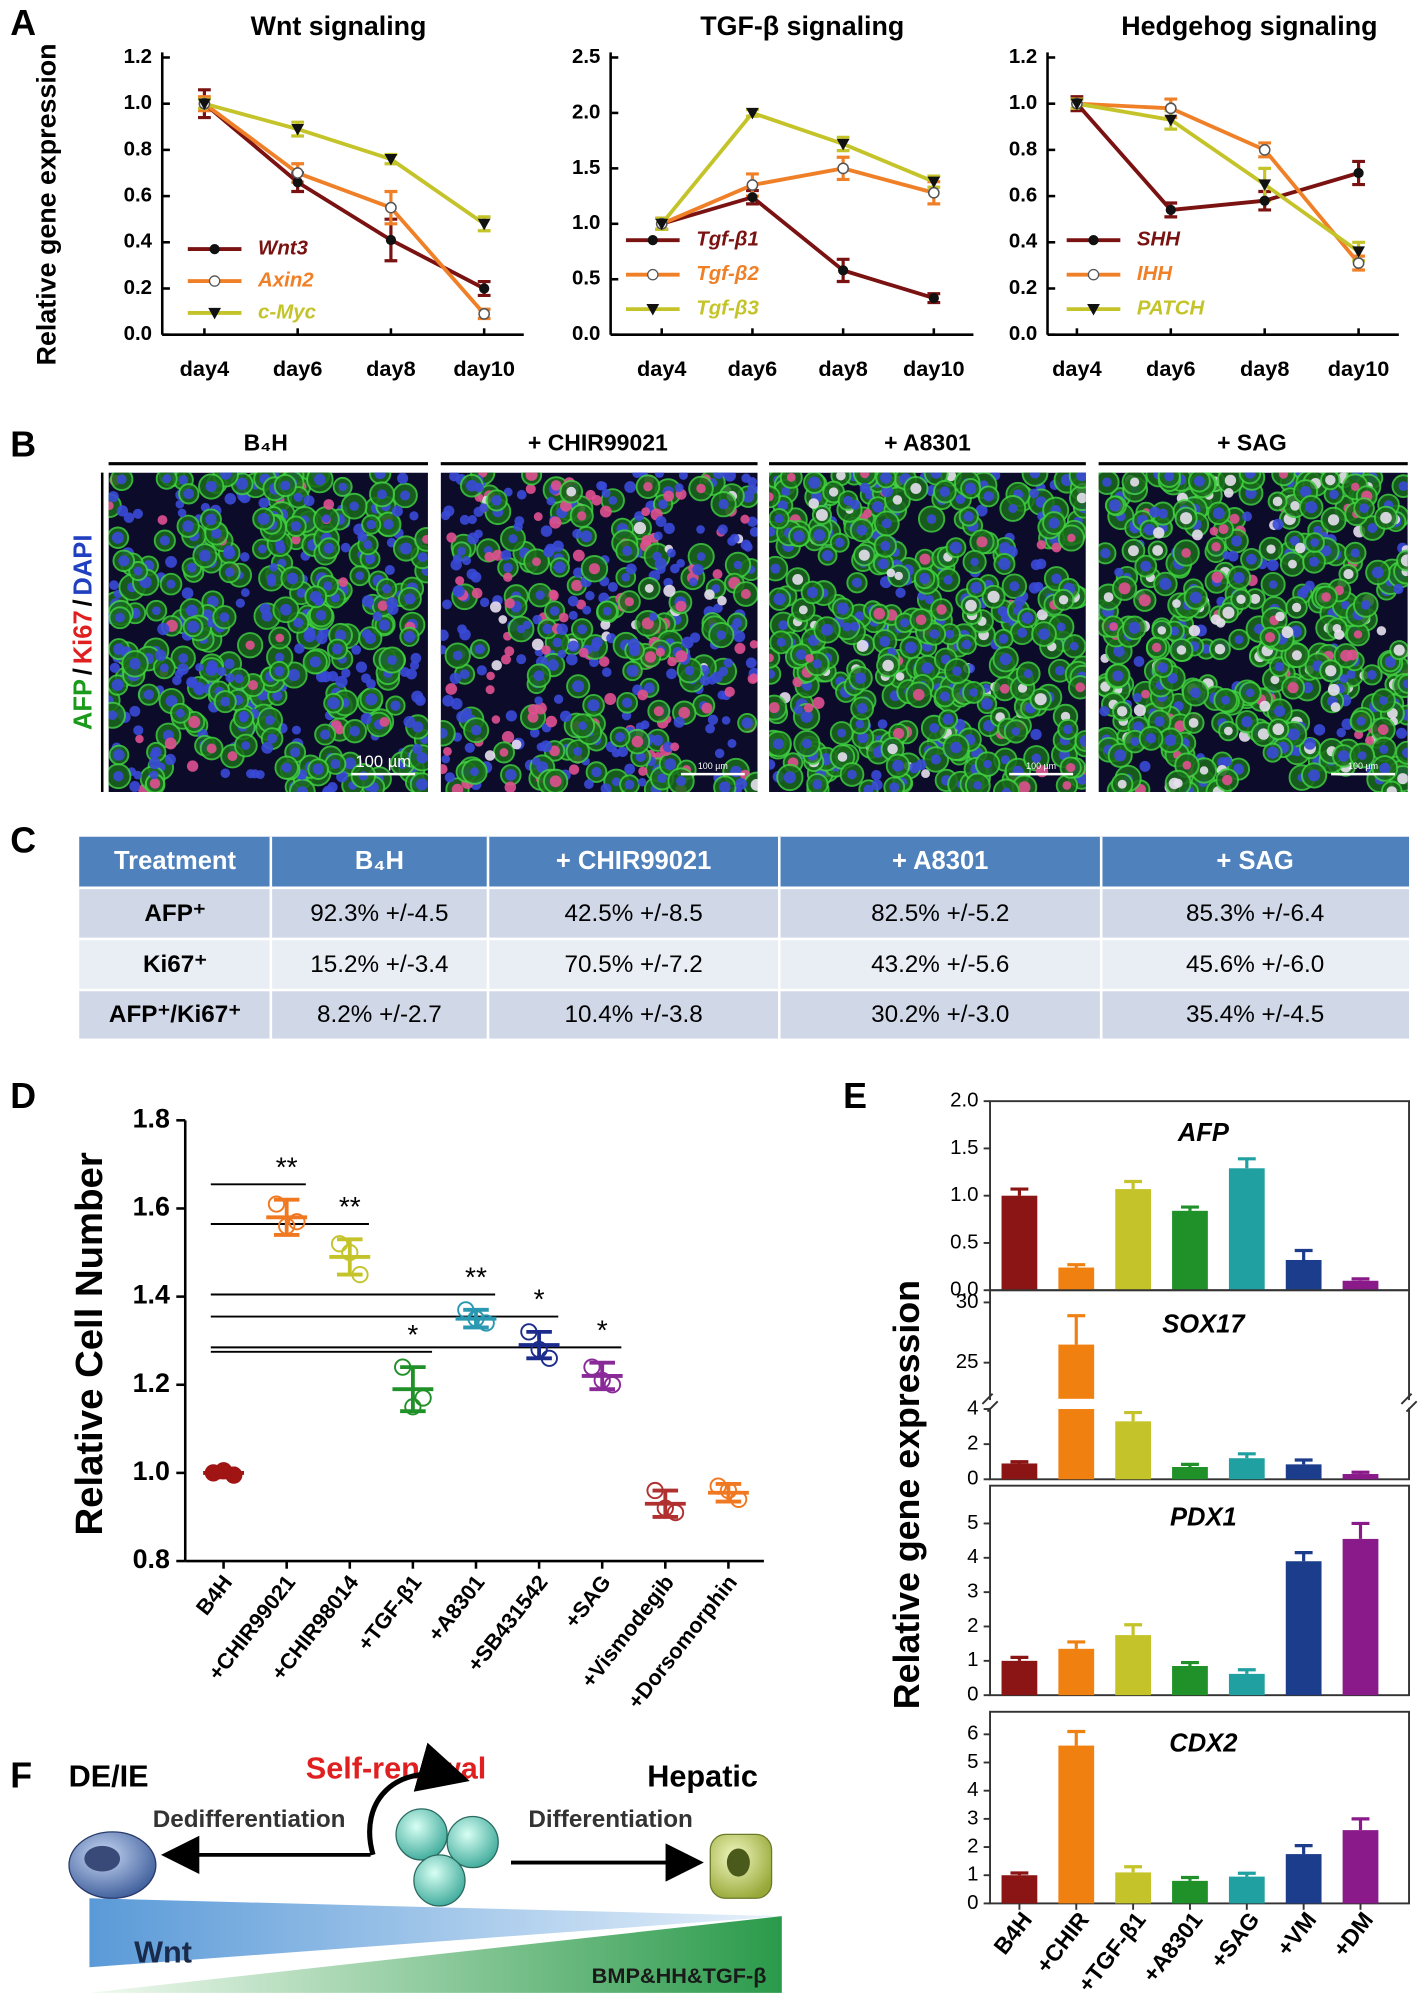 This screenshot has height=2001, width=1418. What do you see at coordinates (1023, 242) in the screenshot?
I see `y-tick-label: 0.4` at bounding box center [1023, 242].